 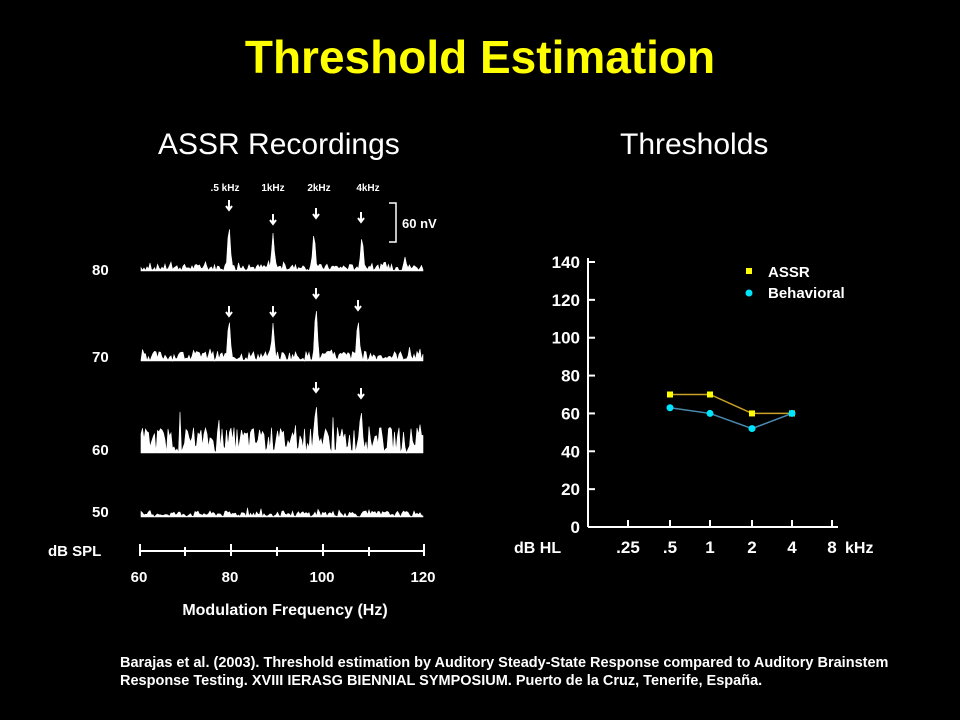 What do you see at coordinates (709, 547) in the screenshot?
I see `x-tick-label-1: 1` at bounding box center [709, 547].